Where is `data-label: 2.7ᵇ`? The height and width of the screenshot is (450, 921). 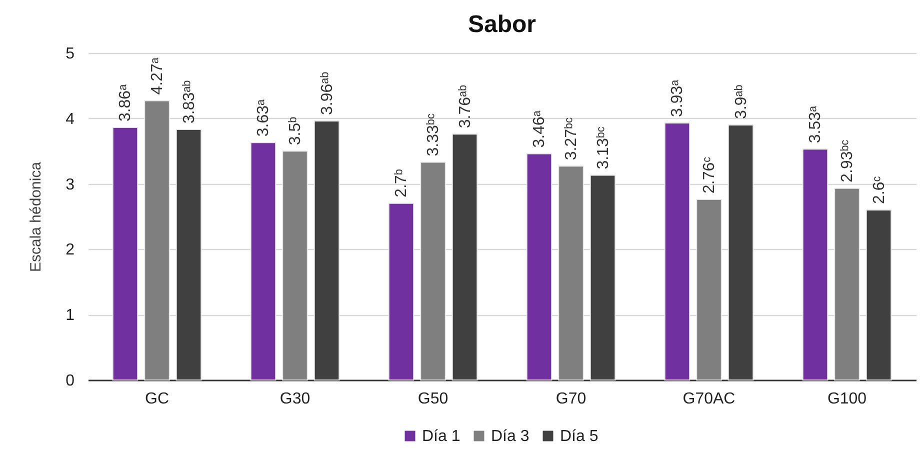
data-label: 2.7ᵇ is located at coordinates (401, 183).